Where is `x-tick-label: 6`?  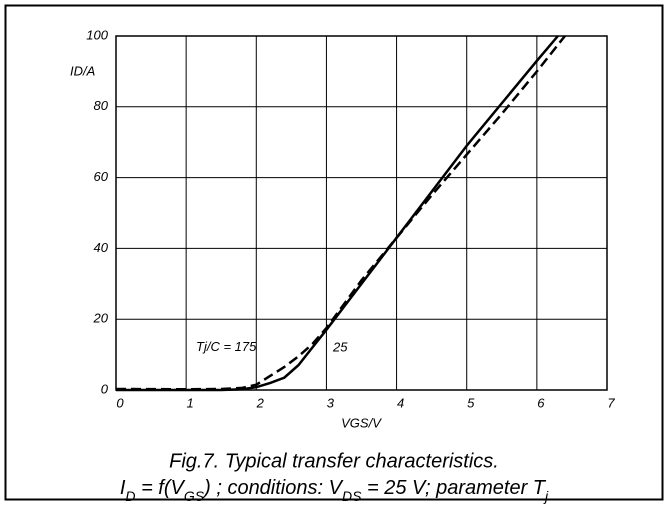 x-tick-label: 6 is located at coordinates (541, 402).